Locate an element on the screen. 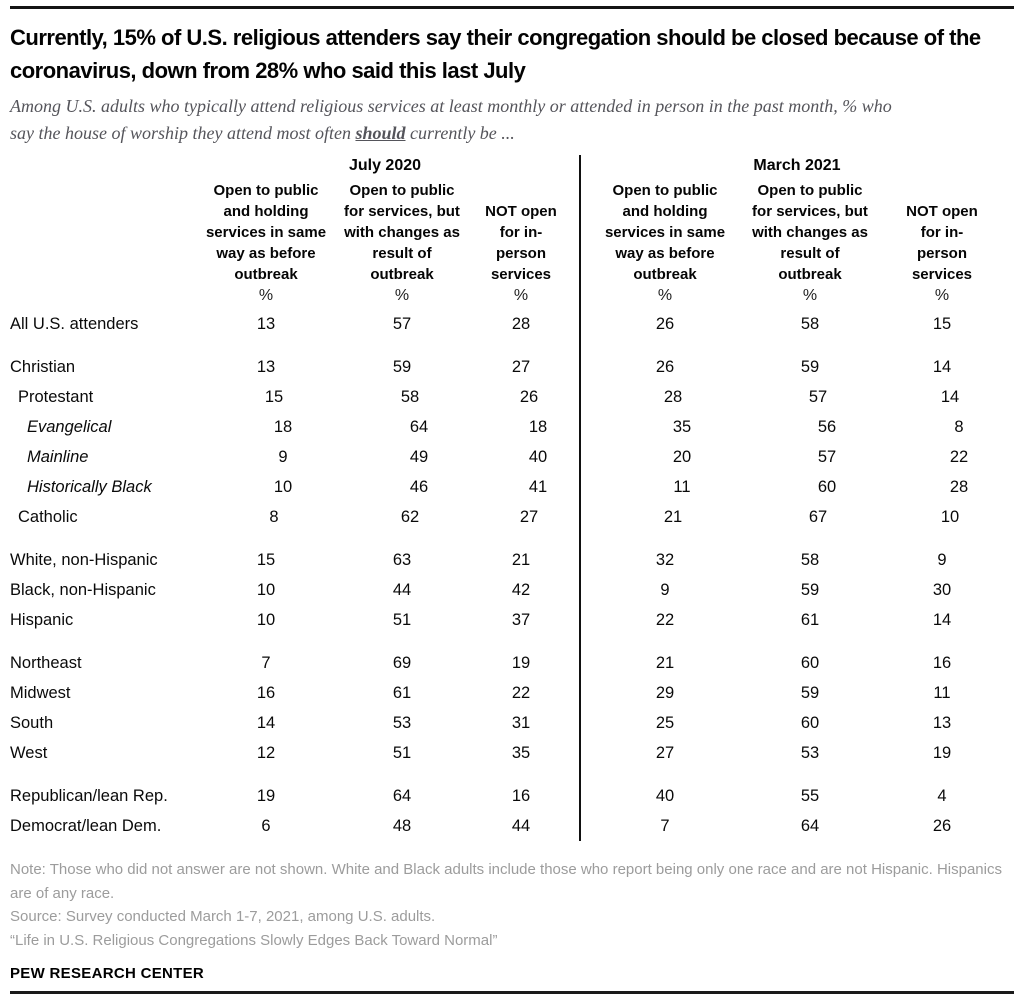 This screenshot has width=1024, height=1004. value-cell: 37 is located at coordinates (521, 619).